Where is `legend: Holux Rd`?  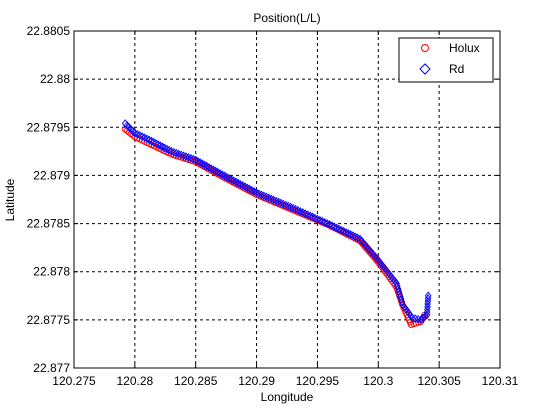 legend: Holux Rd is located at coordinates (446, 60).